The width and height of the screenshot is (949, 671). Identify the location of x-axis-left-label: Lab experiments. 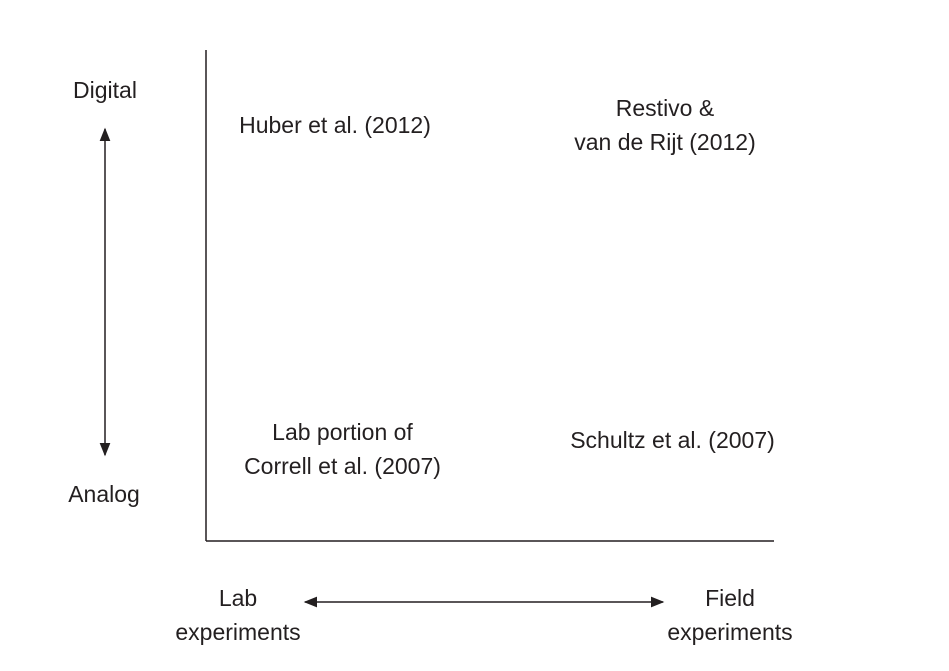
(238, 615).